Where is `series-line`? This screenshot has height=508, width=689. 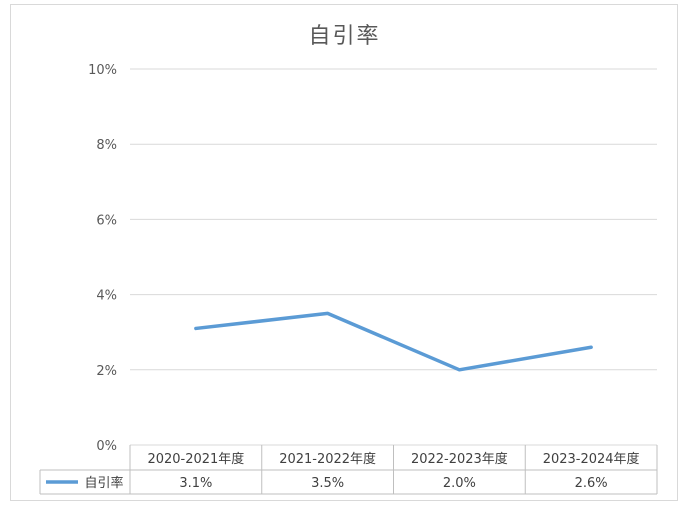 series-line is located at coordinates (393, 341).